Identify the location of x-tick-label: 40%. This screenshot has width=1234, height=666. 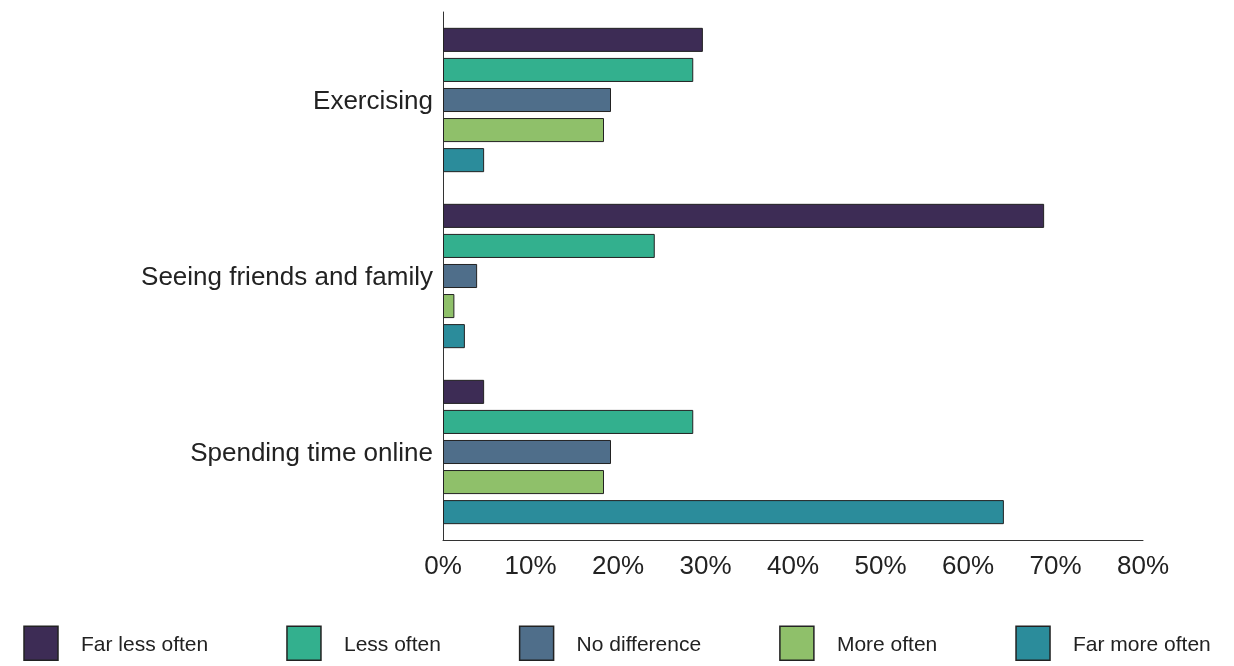
(793, 565).